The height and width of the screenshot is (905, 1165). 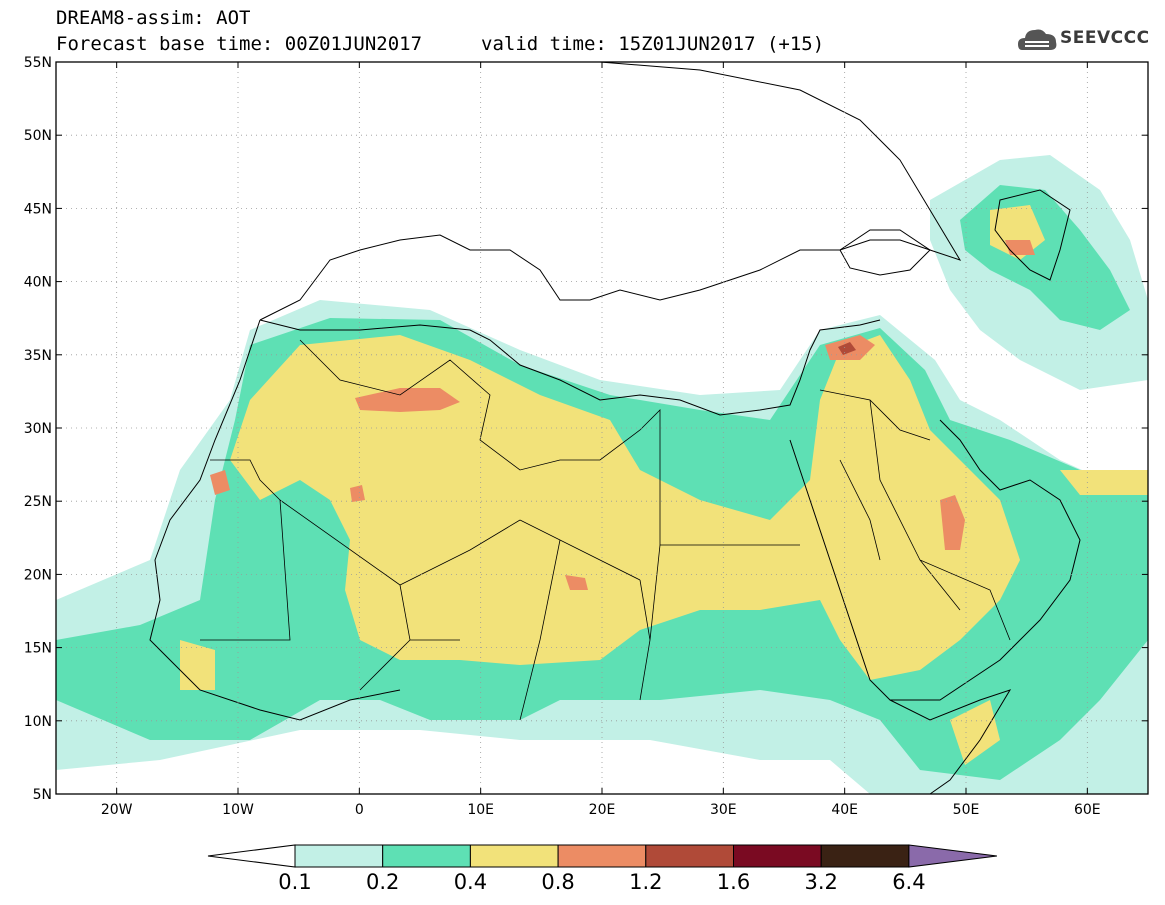 I want to click on cloud-logo-icon, so click(x=1037, y=39).